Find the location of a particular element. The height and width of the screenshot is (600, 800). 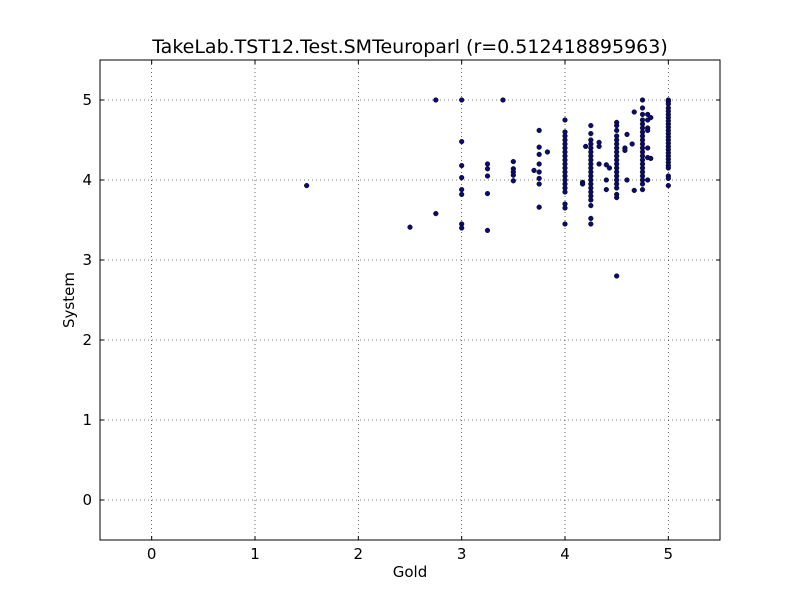

x-tick-label: 5 is located at coordinates (669, 554).